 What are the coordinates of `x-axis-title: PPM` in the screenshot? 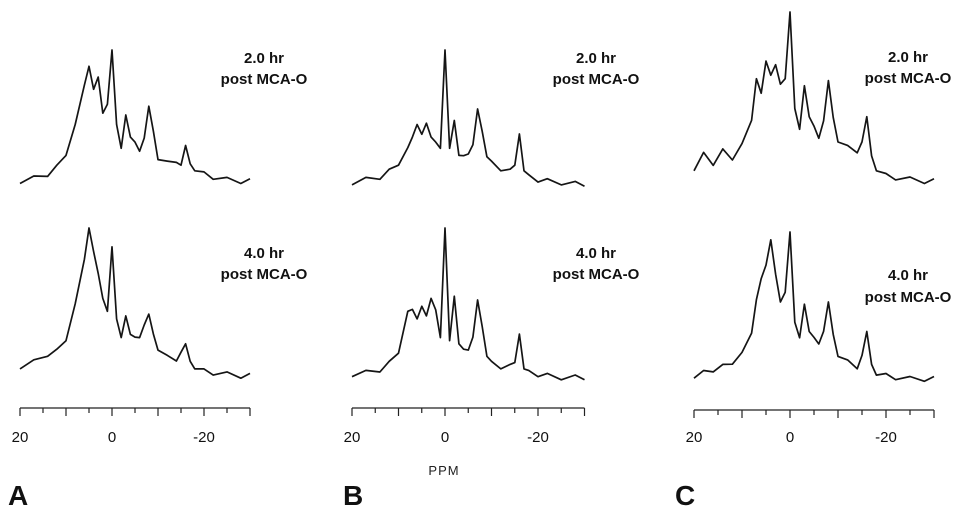 It's located at (443, 470).